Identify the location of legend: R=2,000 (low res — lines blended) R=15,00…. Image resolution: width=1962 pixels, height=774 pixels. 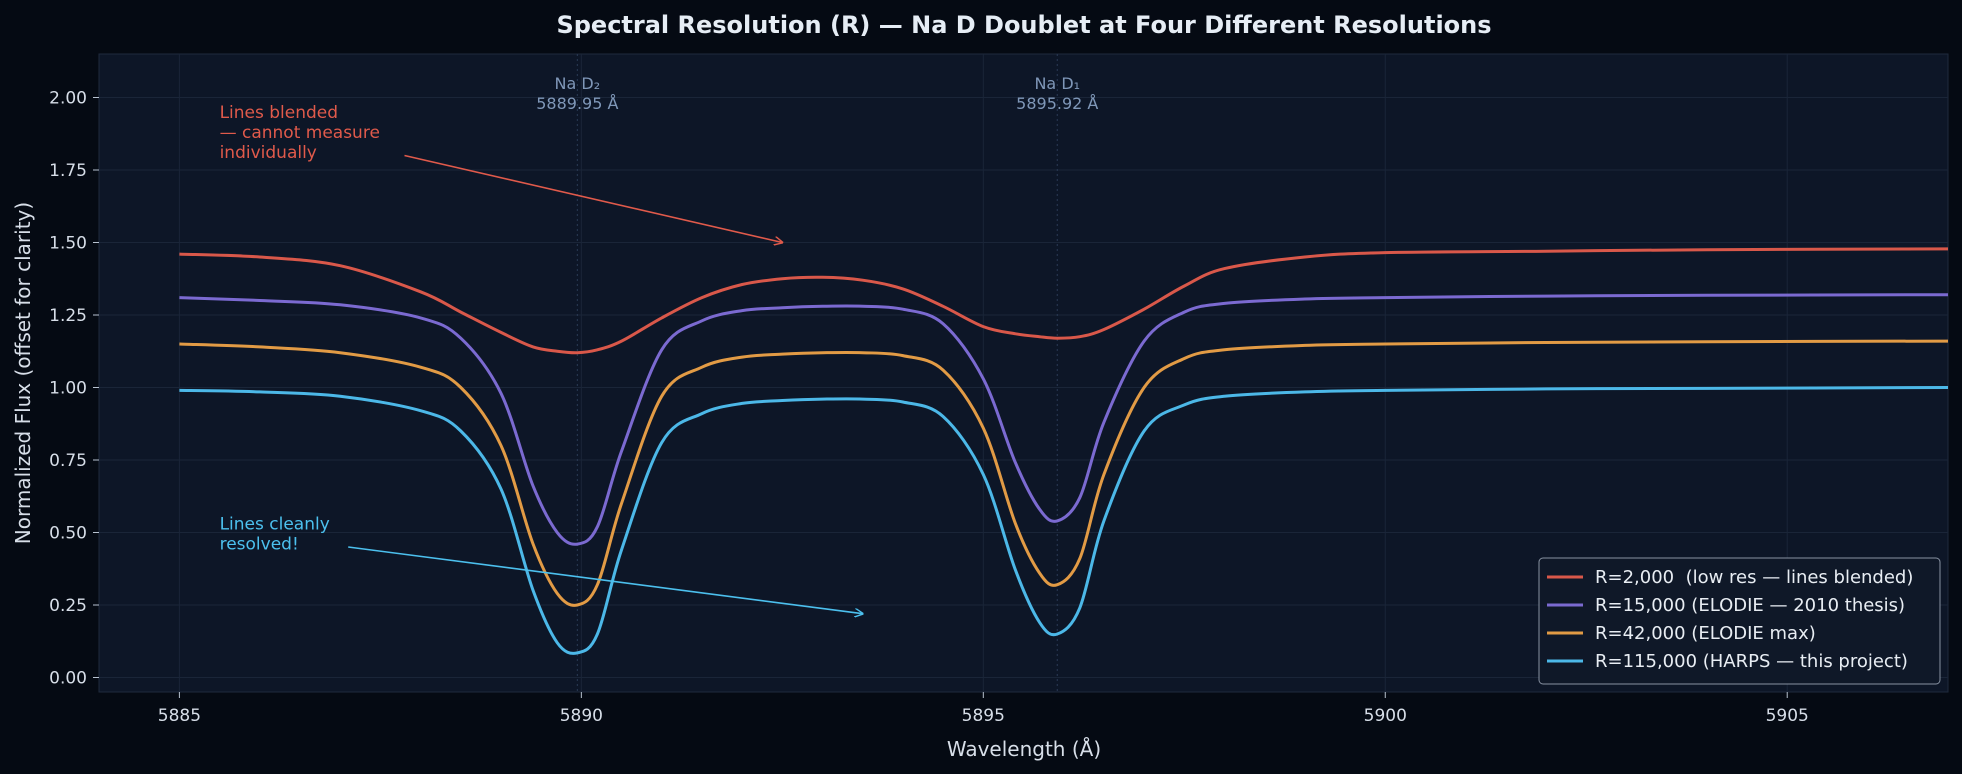
(1739, 621).